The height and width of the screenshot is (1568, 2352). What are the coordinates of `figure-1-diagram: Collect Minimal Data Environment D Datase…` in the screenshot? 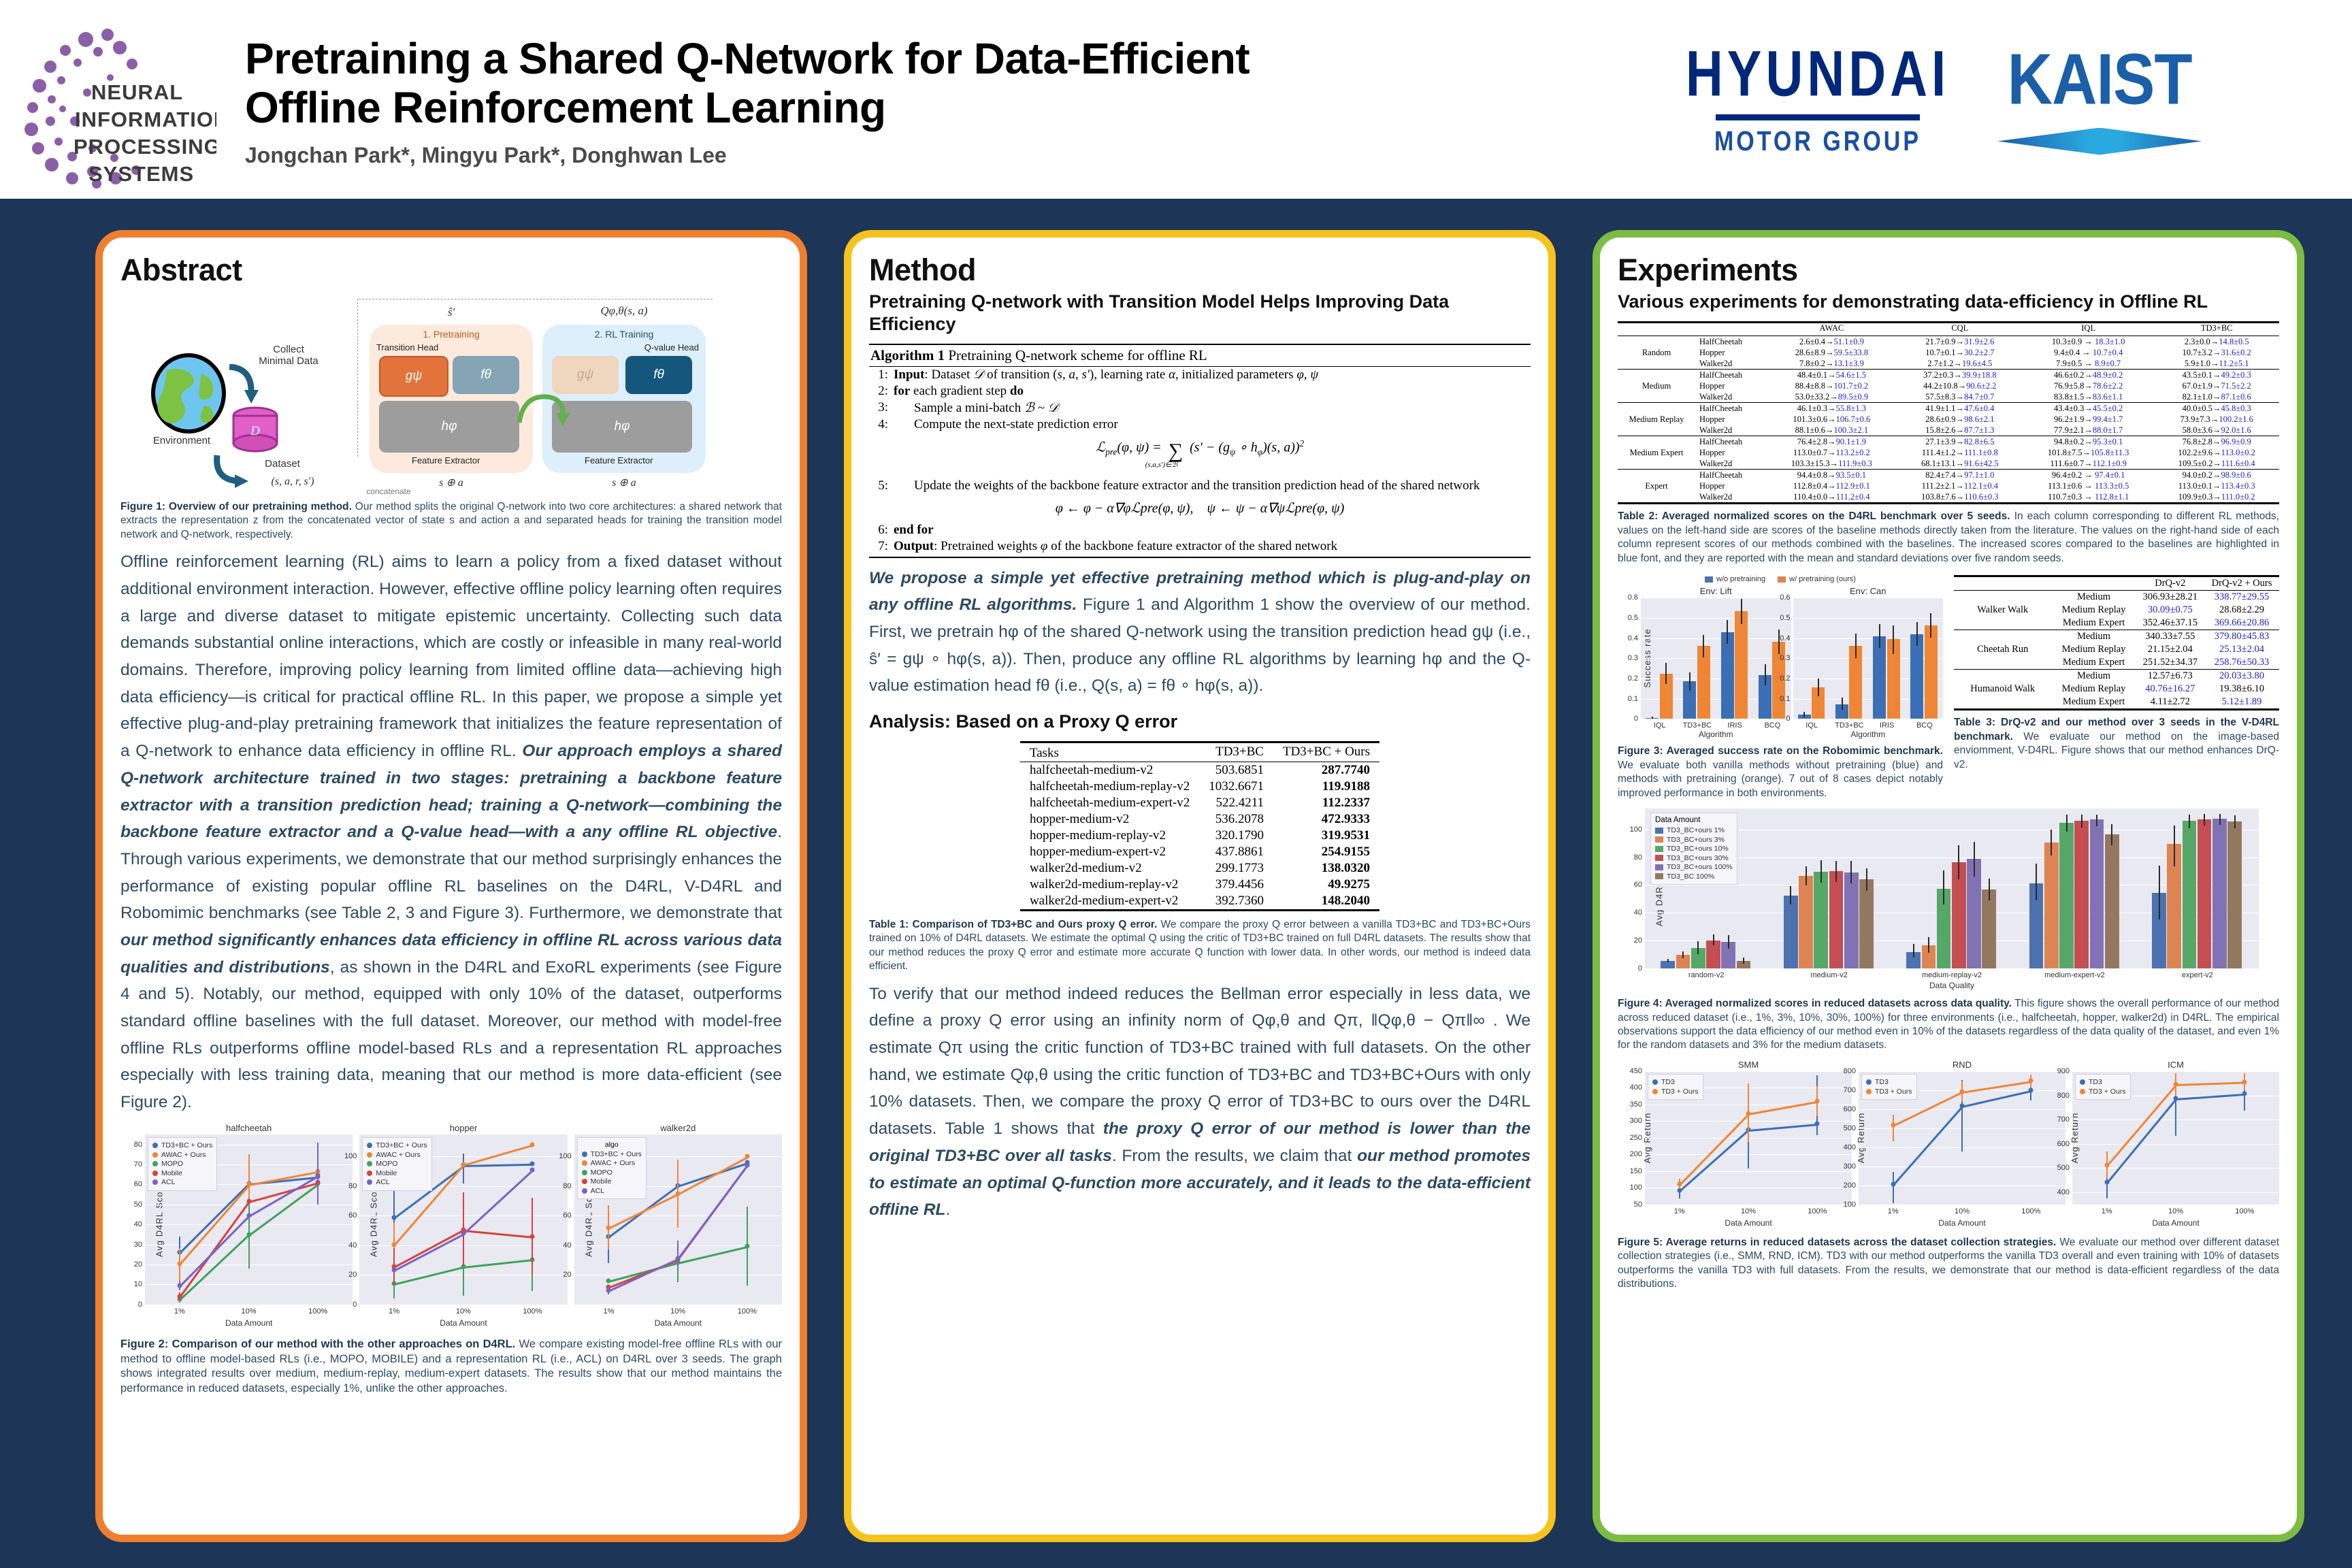 It's located at (451, 394).